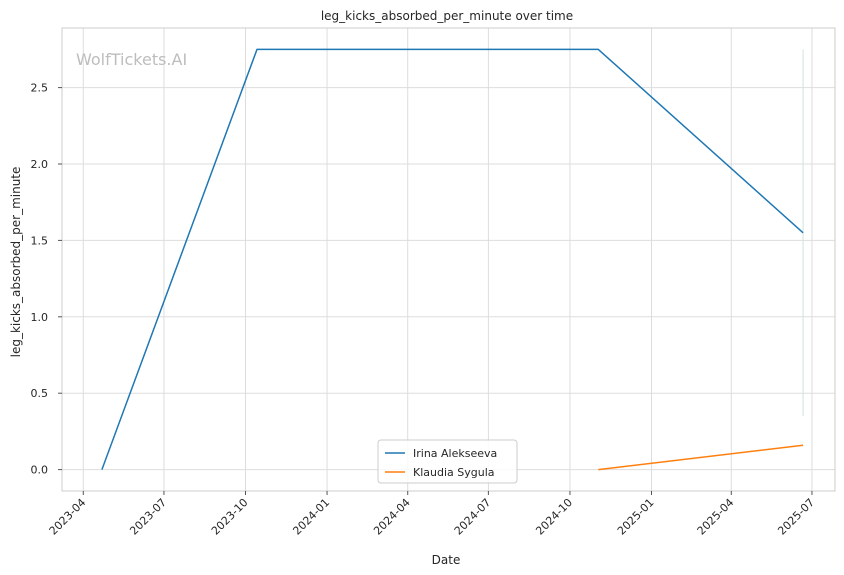 The image size is (844, 575). I want to click on y-tick-label: 2.5, so click(40, 88).